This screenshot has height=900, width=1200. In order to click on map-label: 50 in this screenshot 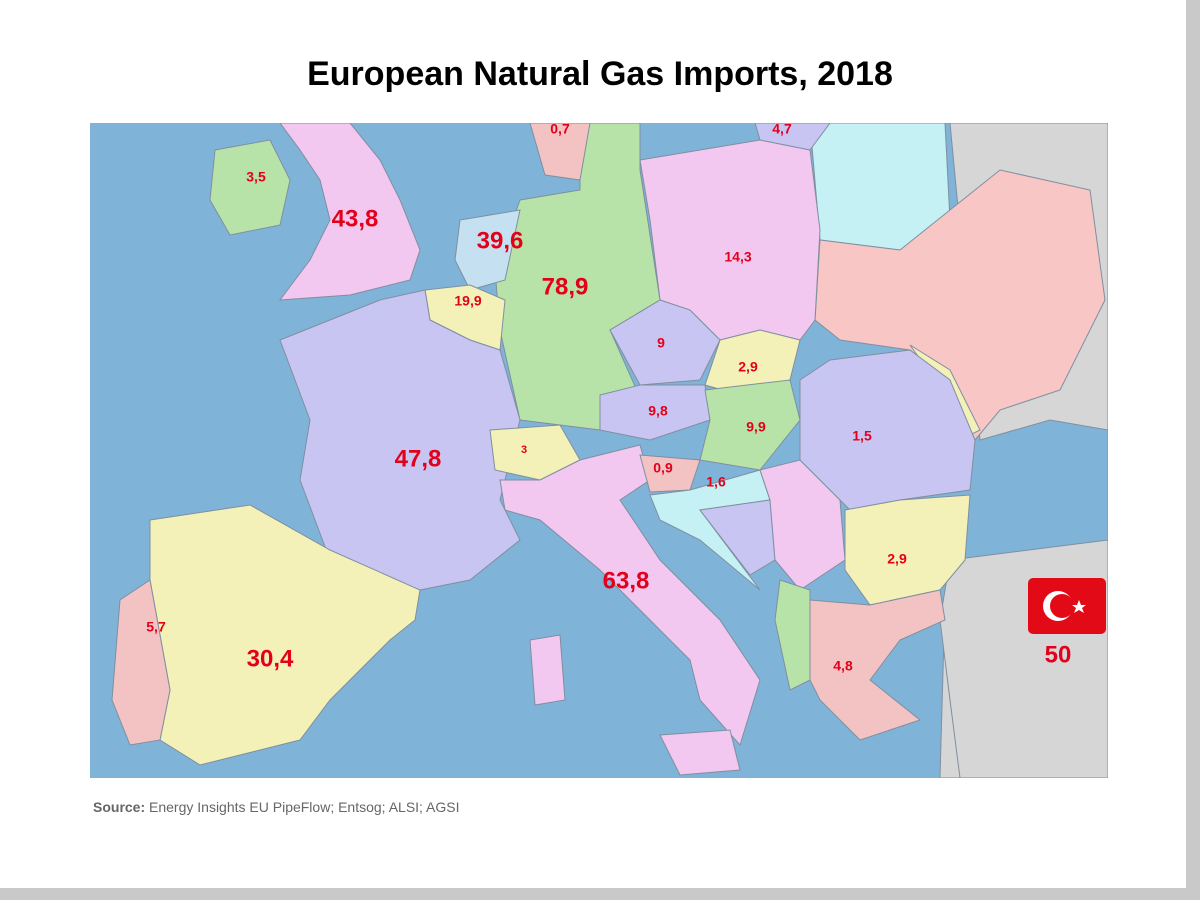, I will do `click(1058, 654)`.